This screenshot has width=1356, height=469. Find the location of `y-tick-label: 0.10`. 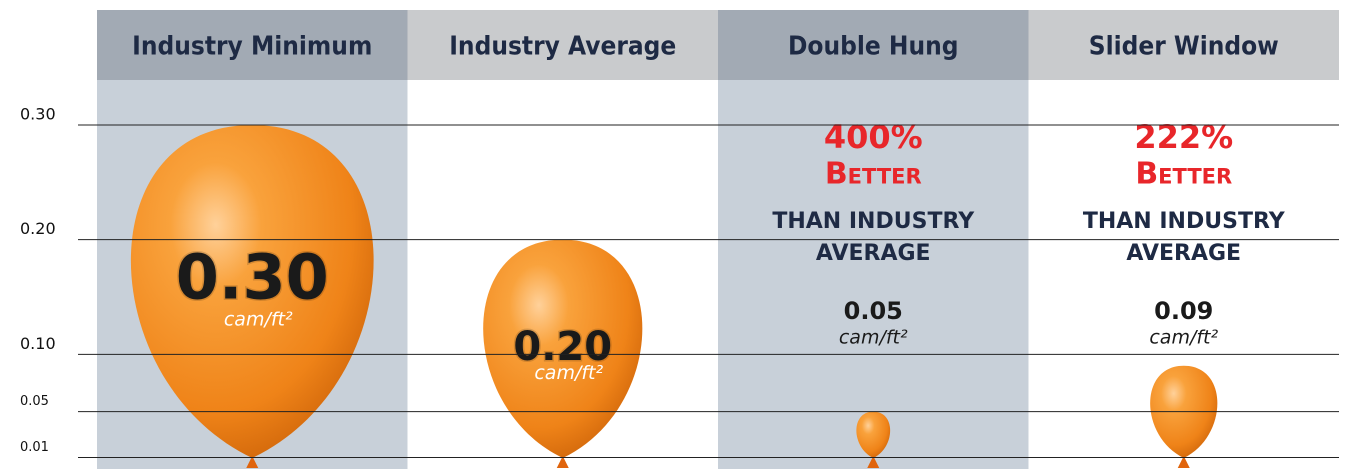

y-tick-label: 0.10 is located at coordinates (38, 343).